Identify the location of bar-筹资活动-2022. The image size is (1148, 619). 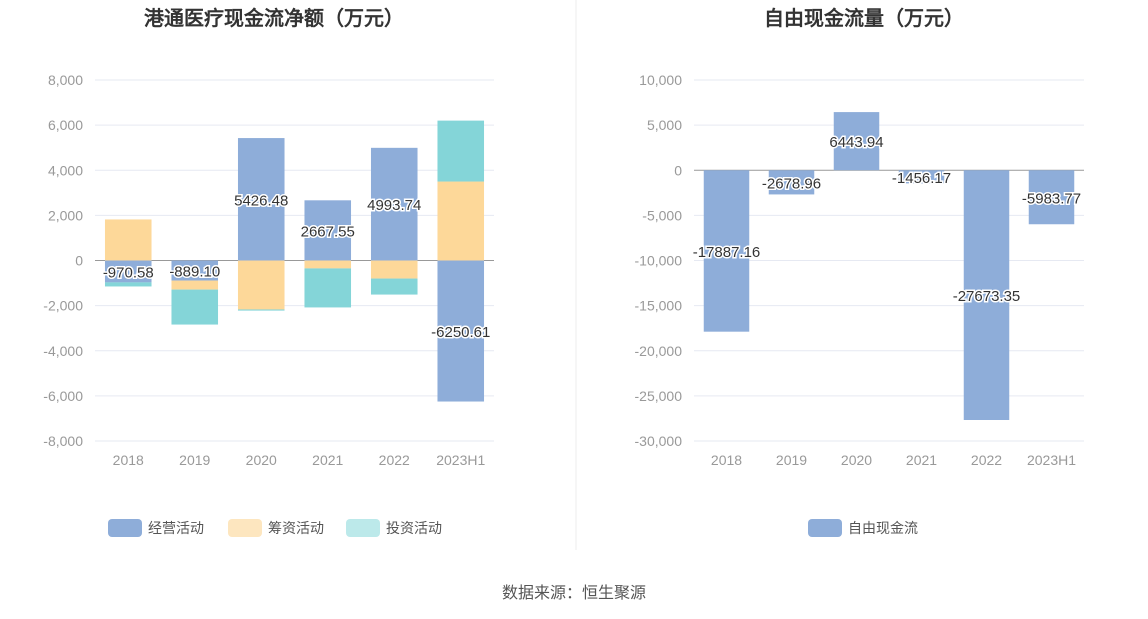
(394, 269).